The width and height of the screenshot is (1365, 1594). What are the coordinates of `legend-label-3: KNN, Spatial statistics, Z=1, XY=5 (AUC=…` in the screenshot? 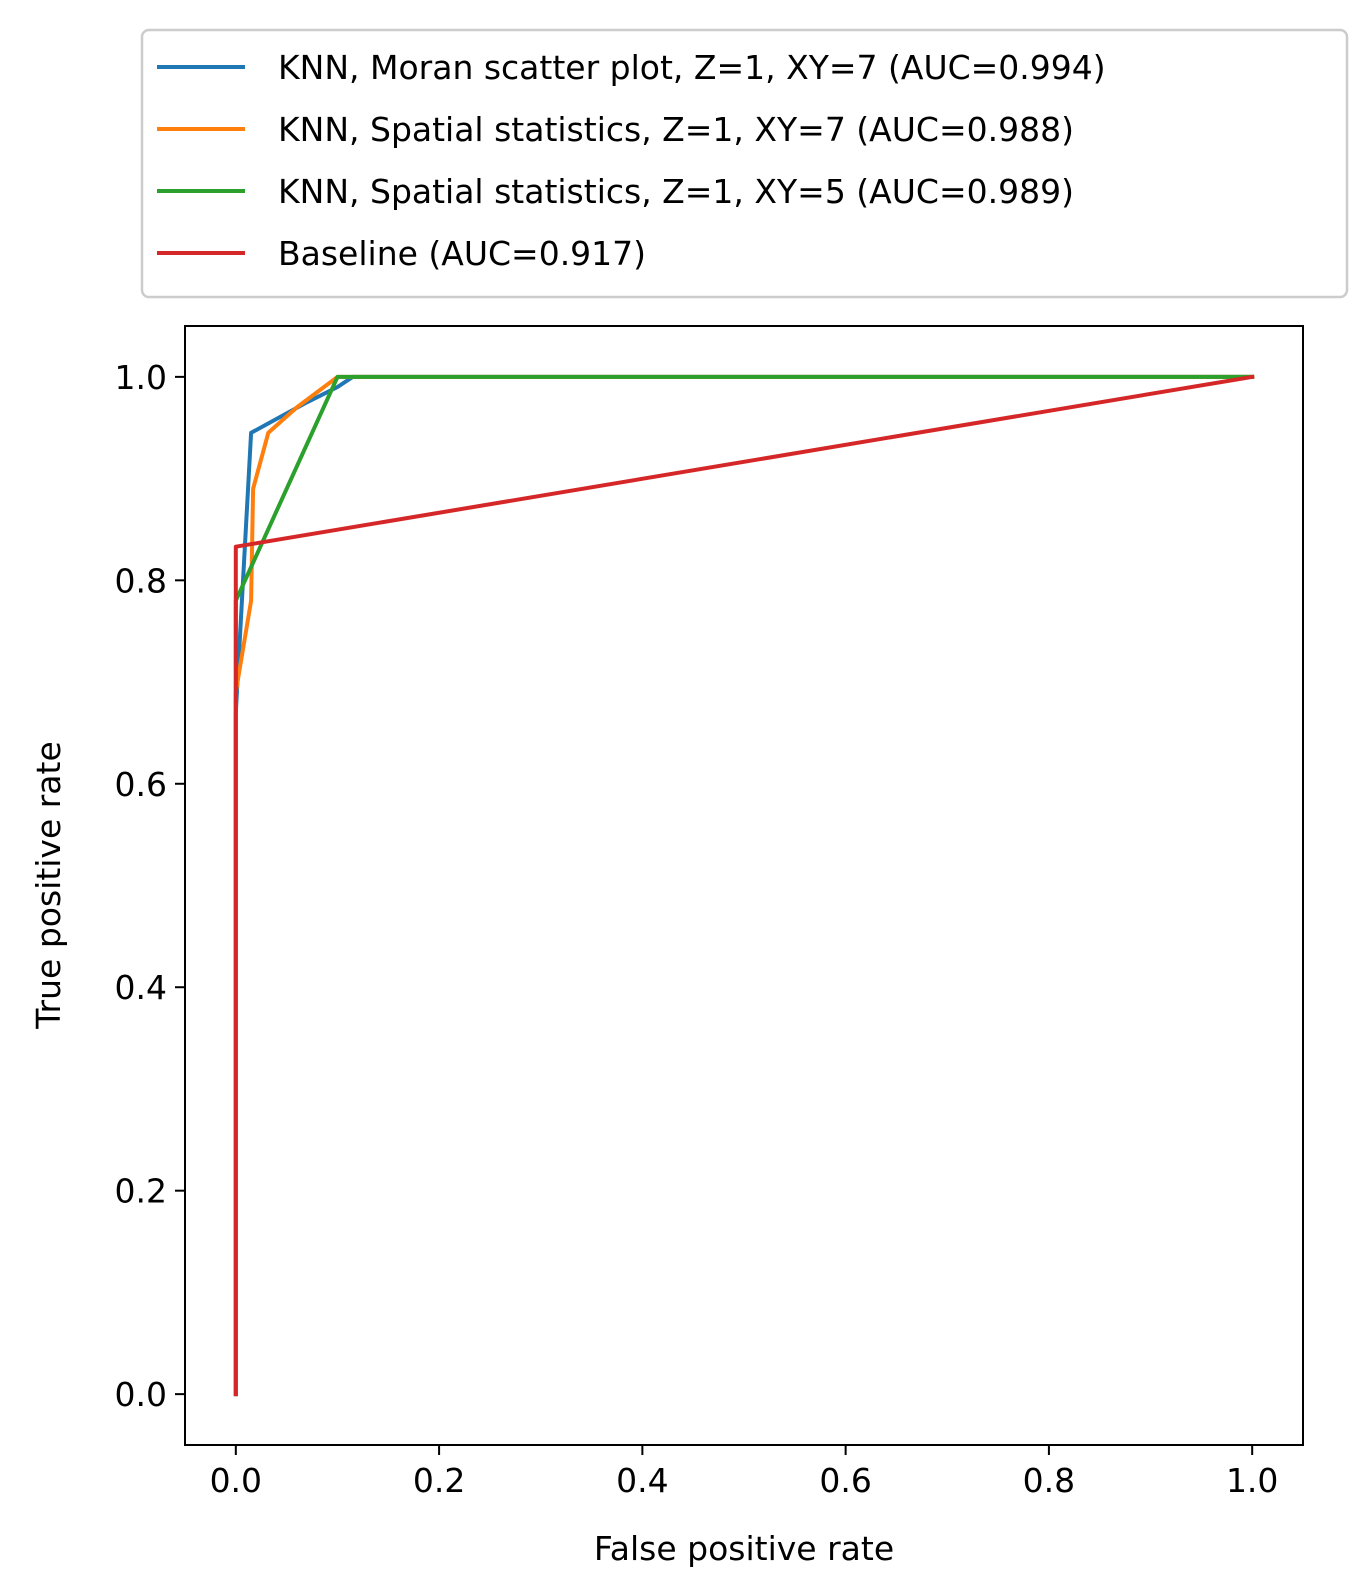 It's located at (676, 191).